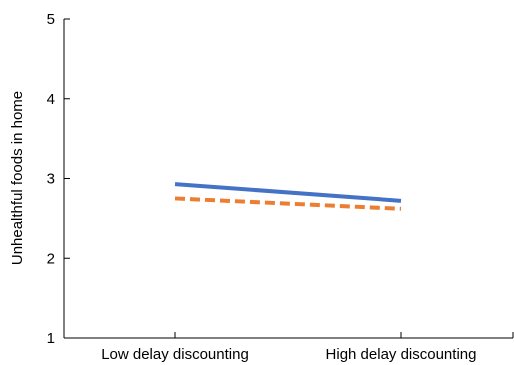 This screenshot has width=514, height=365. Describe the element at coordinates (51, 99) in the screenshot. I see `y-tick-label: 4` at that location.